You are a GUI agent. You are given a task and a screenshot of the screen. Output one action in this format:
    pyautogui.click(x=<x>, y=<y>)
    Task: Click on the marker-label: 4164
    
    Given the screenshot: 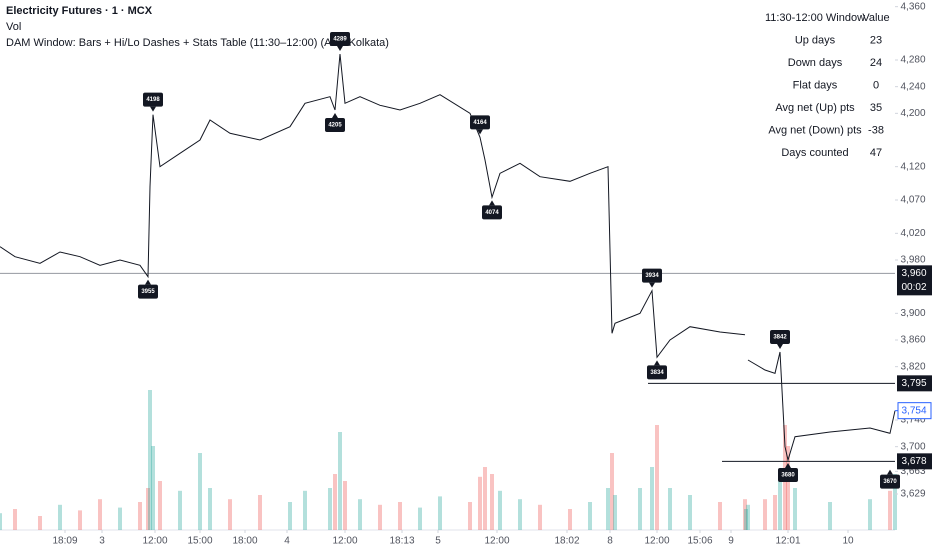 What is the action you would take?
    pyautogui.click(x=480, y=123)
    